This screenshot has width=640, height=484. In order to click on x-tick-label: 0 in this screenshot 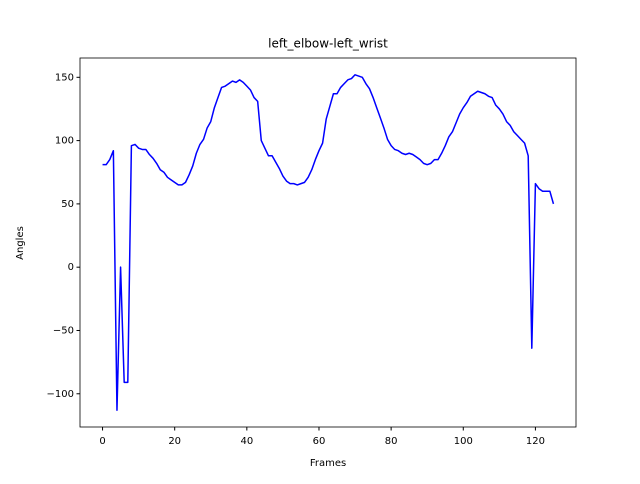, I will do `click(102, 441)`.